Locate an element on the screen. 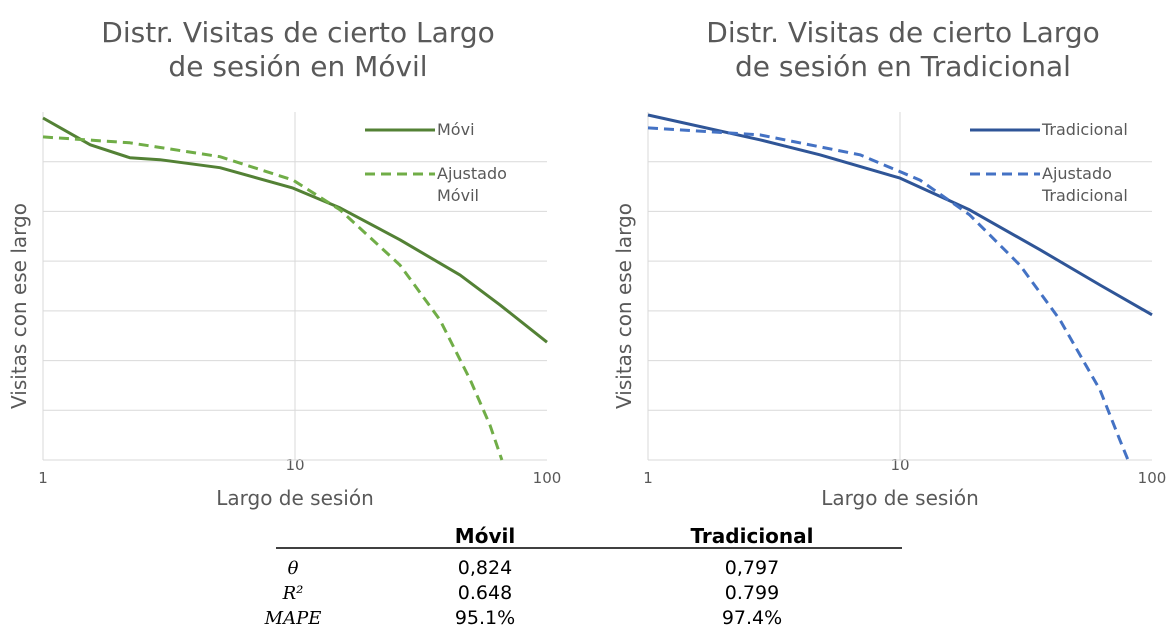 This screenshot has width=1169, height=637. table-cell: 0.799 is located at coordinates (752, 593).